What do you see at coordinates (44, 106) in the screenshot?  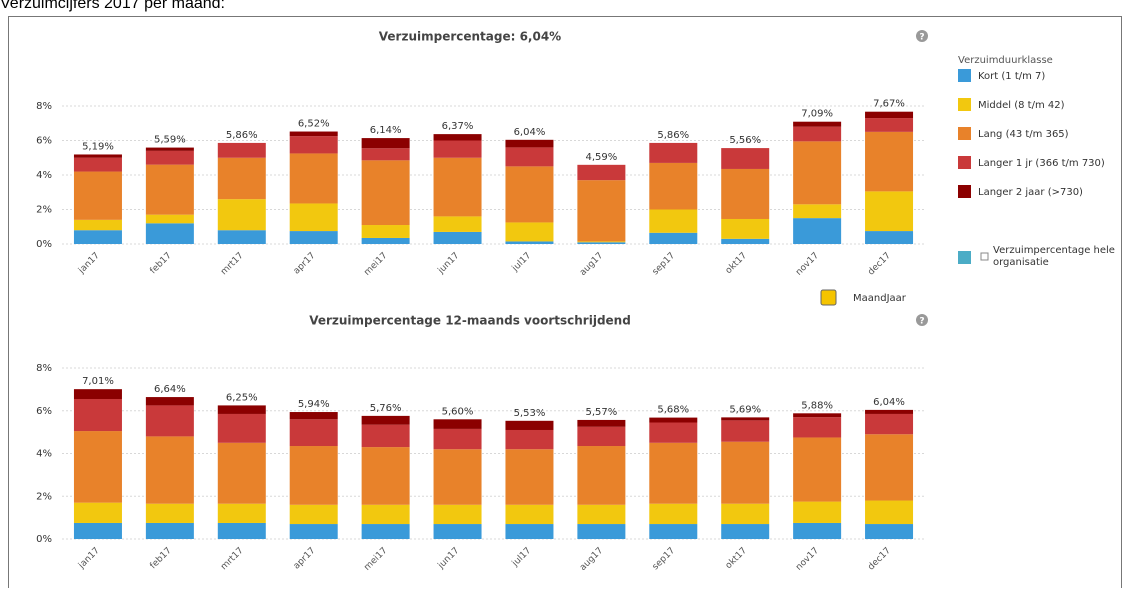 I see `y-tick-label: 8%` at bounding box center [44, 106].